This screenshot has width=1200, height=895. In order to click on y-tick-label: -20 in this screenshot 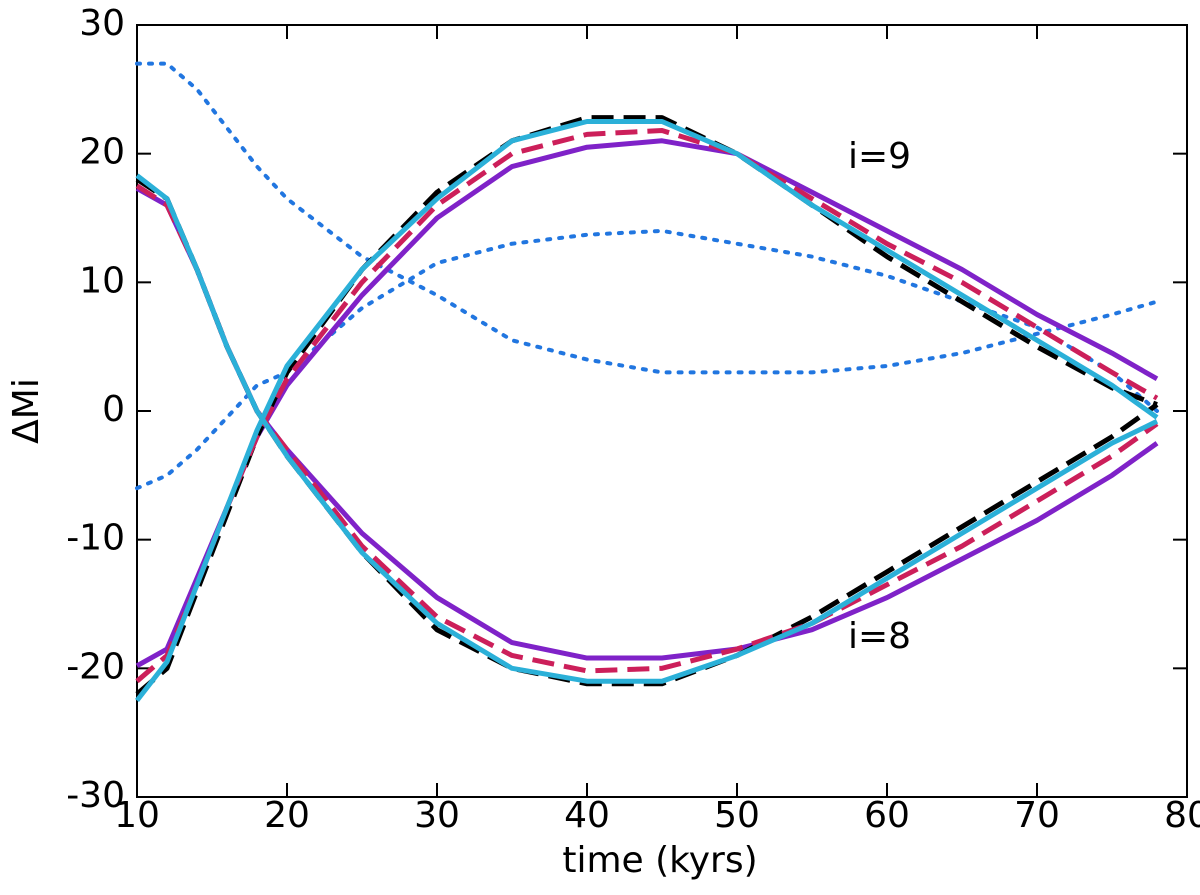, I will do `click(95, 666)`.